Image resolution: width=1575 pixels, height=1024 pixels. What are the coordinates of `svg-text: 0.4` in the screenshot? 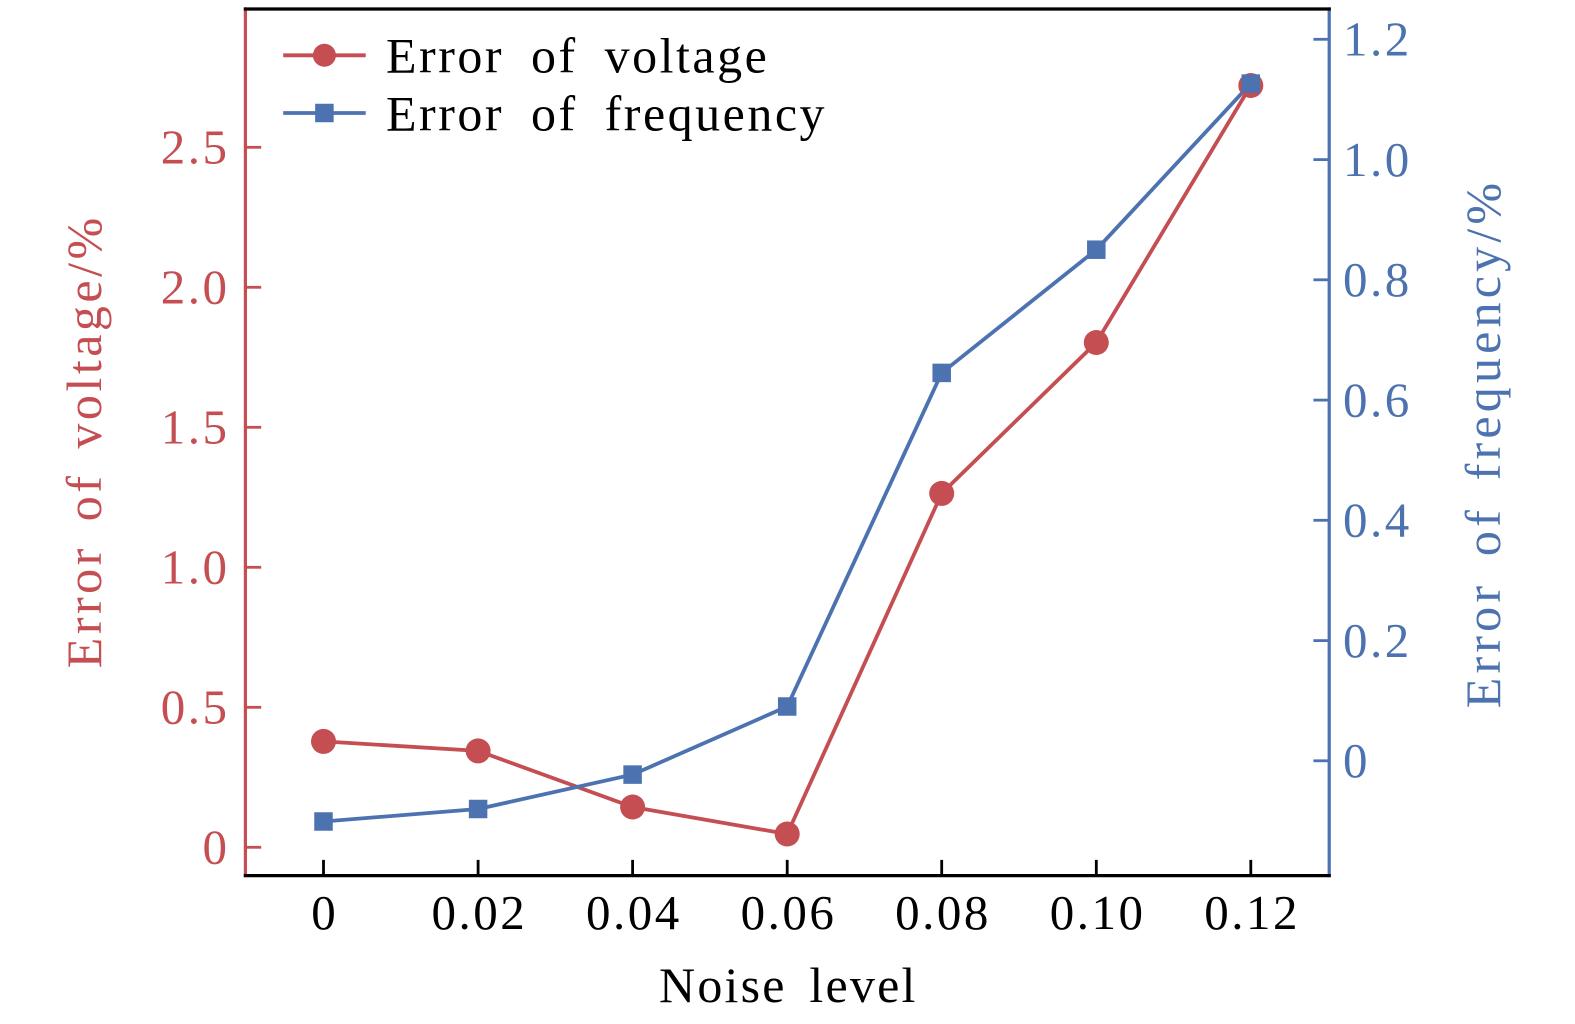 It's located at (1377, 520).